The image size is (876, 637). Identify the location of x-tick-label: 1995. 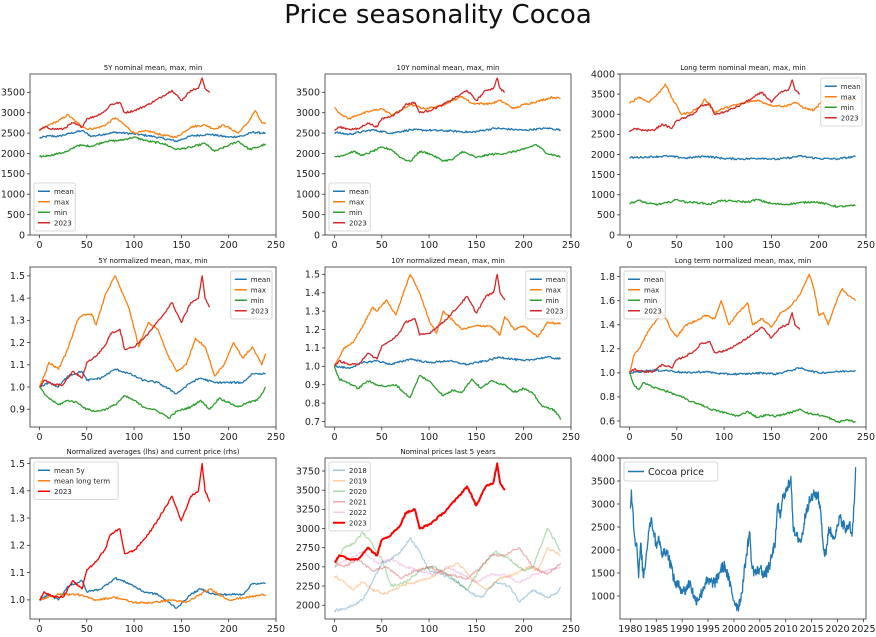
(708, 629).